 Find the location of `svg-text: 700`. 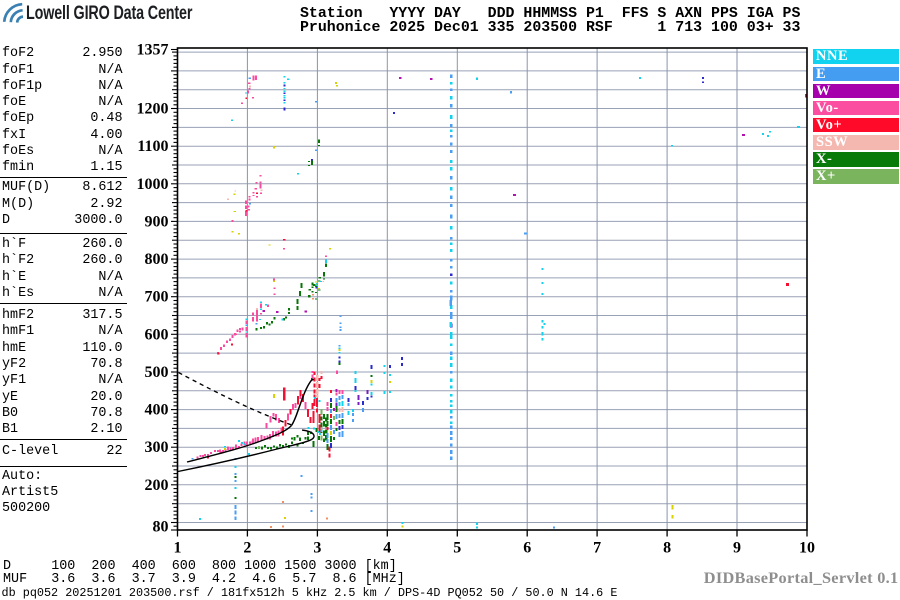

svg-text: 700 is located at coordinates (157, 297).